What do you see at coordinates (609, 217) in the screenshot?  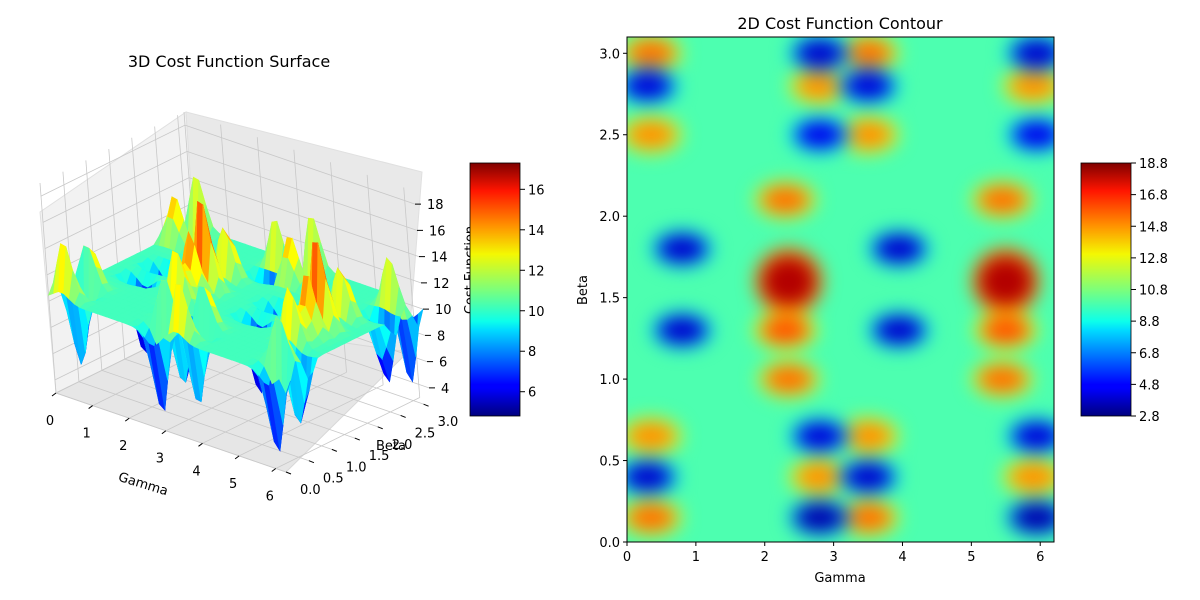 I see `beta-tick-2d: 2.0` at bounding box center [609, 217].